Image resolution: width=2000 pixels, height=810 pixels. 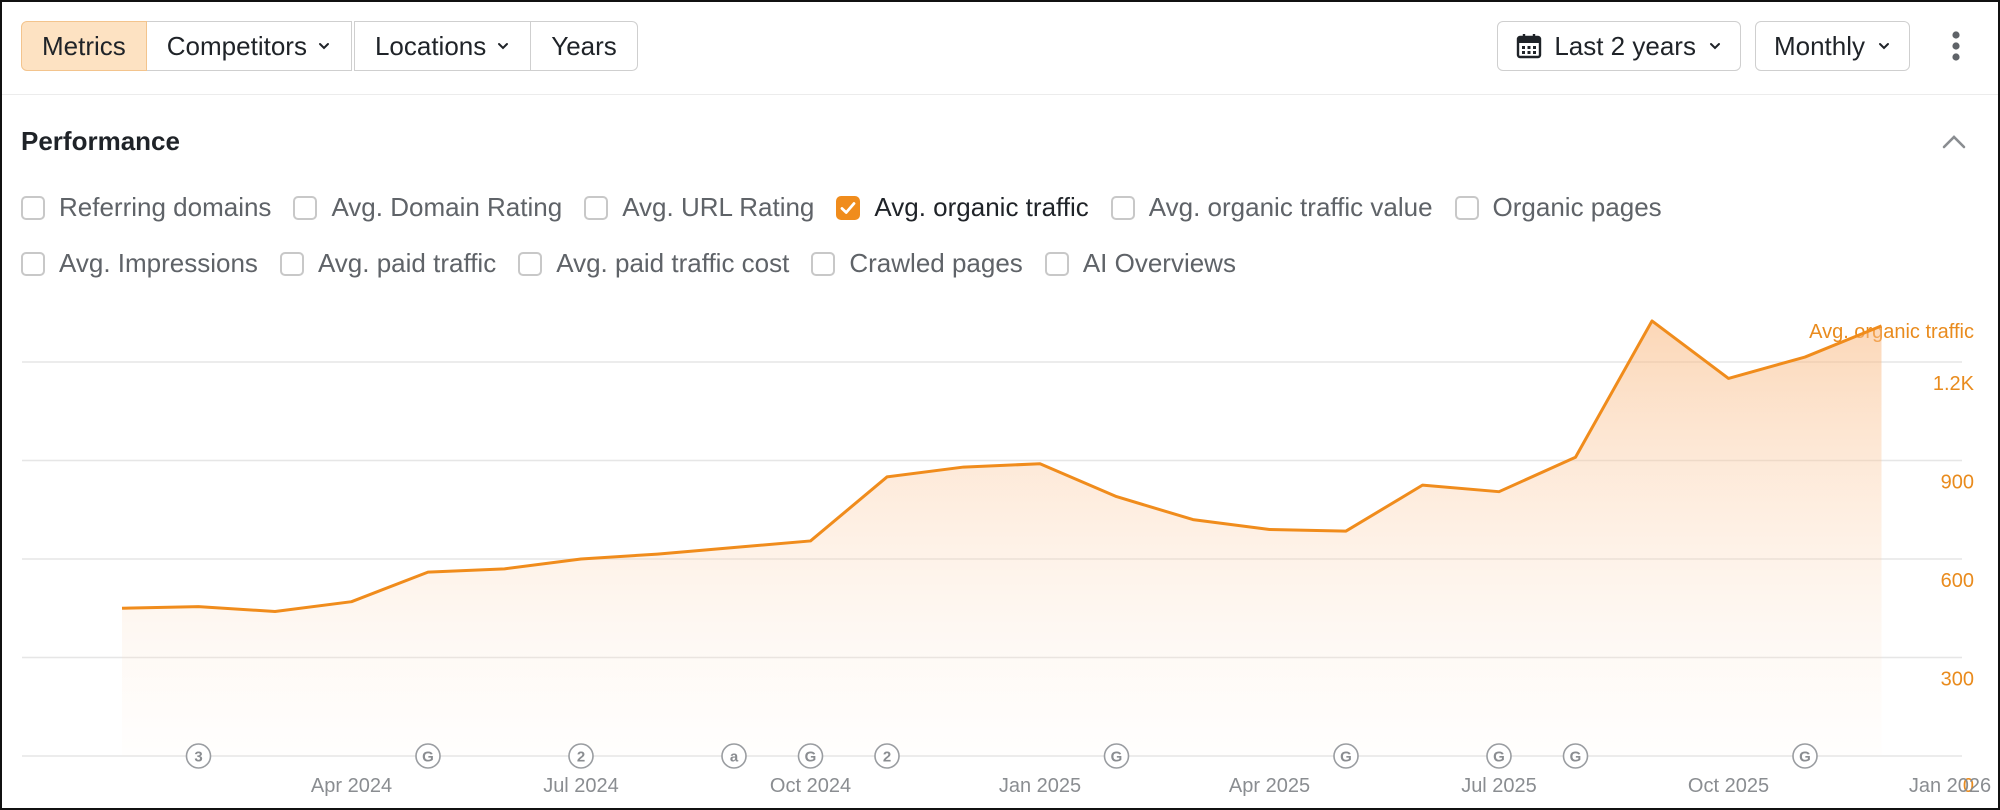 I want to click on metric-avg-domain-rating: Avg. Domain Rating, so click(x=427, y=207).